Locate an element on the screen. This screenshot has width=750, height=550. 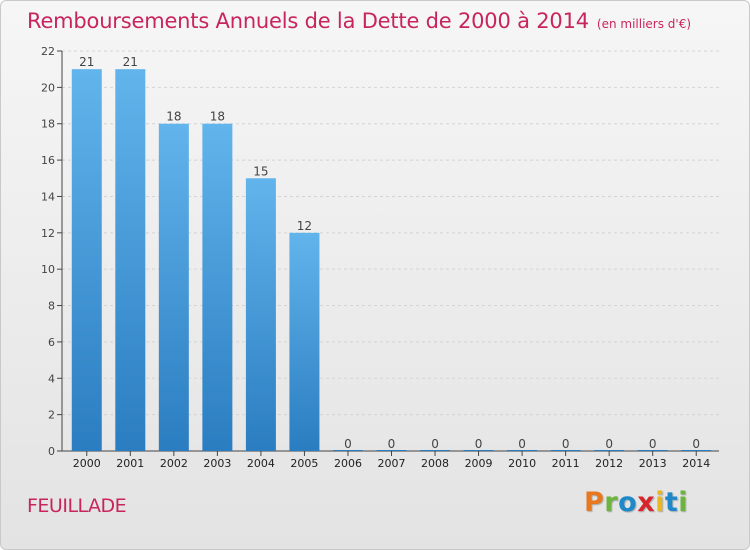
x-tick-label: 2004 is located at coordinates (261, 463).